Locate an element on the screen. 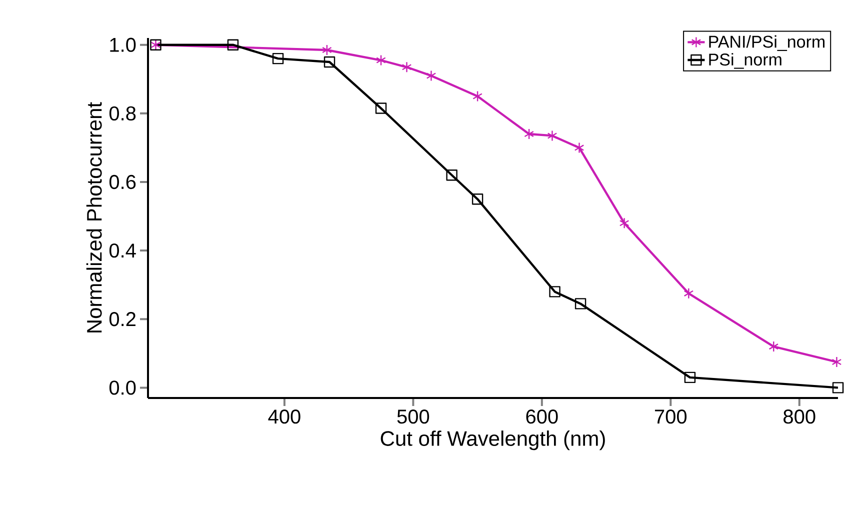  y-tick-label: 1.0 is located at coordinates (123, 45).